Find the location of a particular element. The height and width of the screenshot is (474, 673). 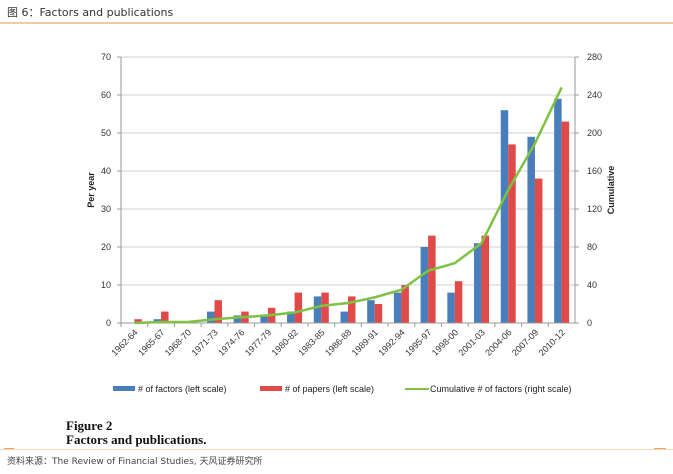

x-tick-label: 2004-06 is located at coordinates (498, 342).